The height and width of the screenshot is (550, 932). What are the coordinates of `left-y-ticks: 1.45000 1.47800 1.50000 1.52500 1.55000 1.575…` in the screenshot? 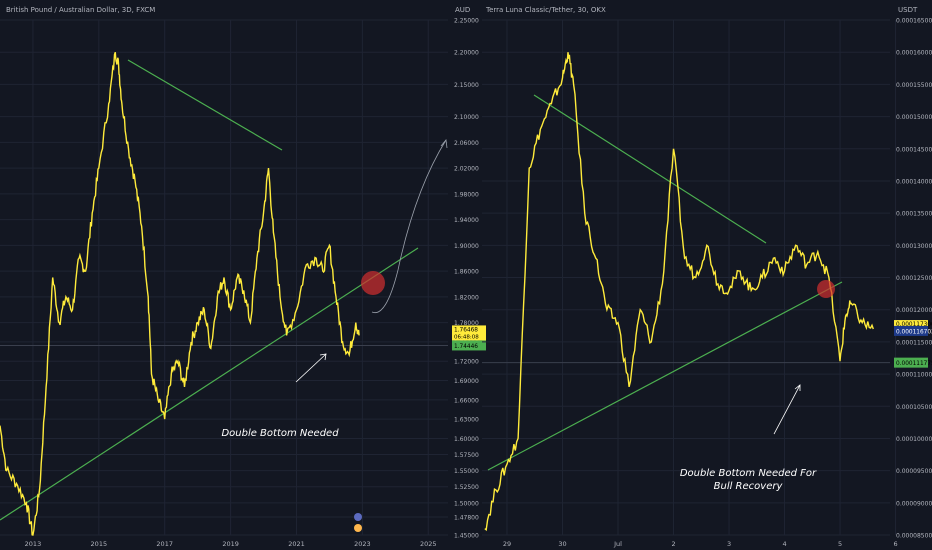 It's located at (466, 279).